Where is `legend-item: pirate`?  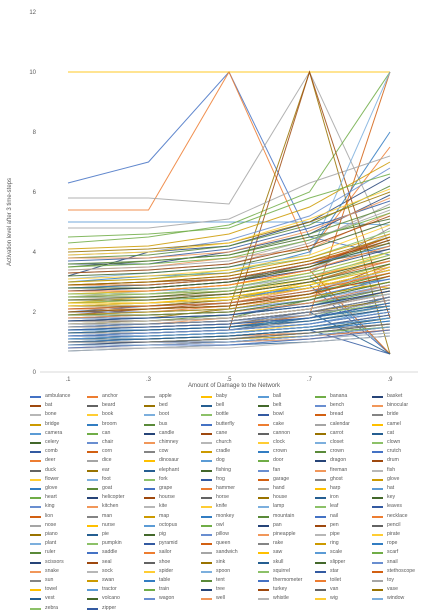 legend-item: pirate is located at coordinates (400, 534).